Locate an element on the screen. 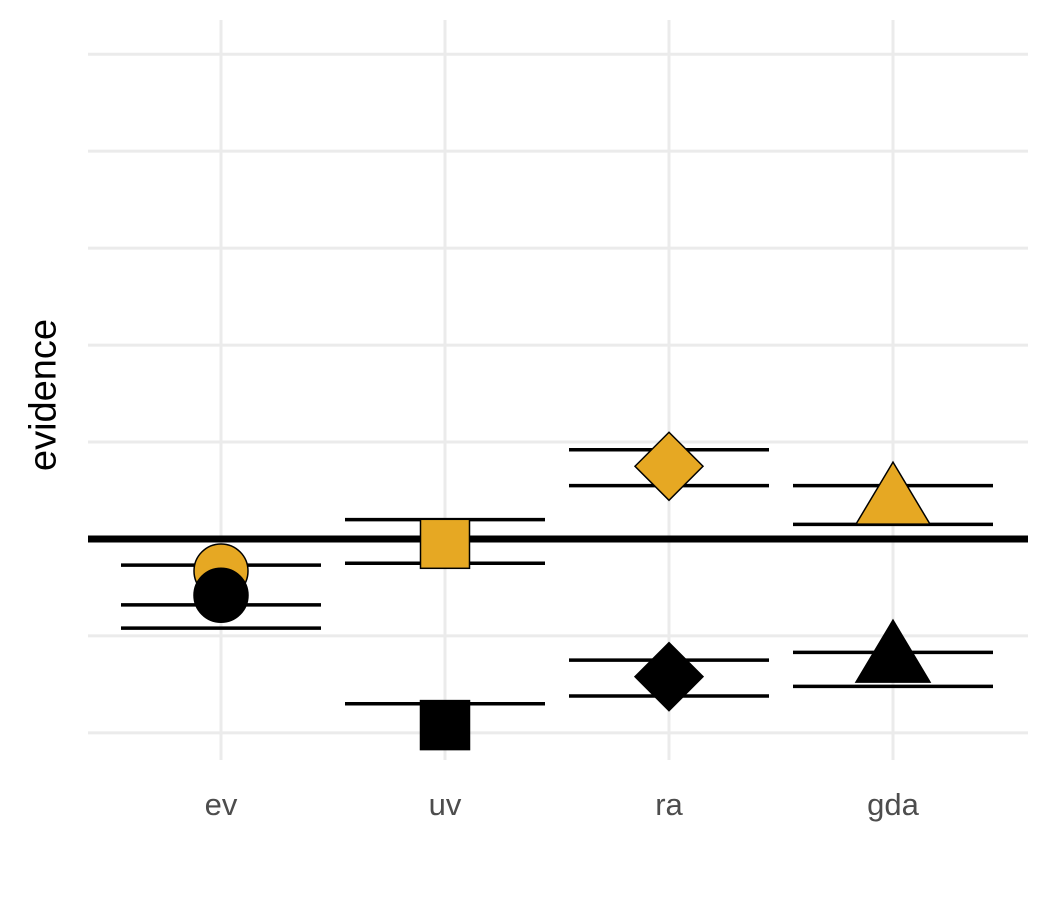 This screenshot has height=900, width=1050. x-tick-label-uv: uv is located at coordinates (445, 804).